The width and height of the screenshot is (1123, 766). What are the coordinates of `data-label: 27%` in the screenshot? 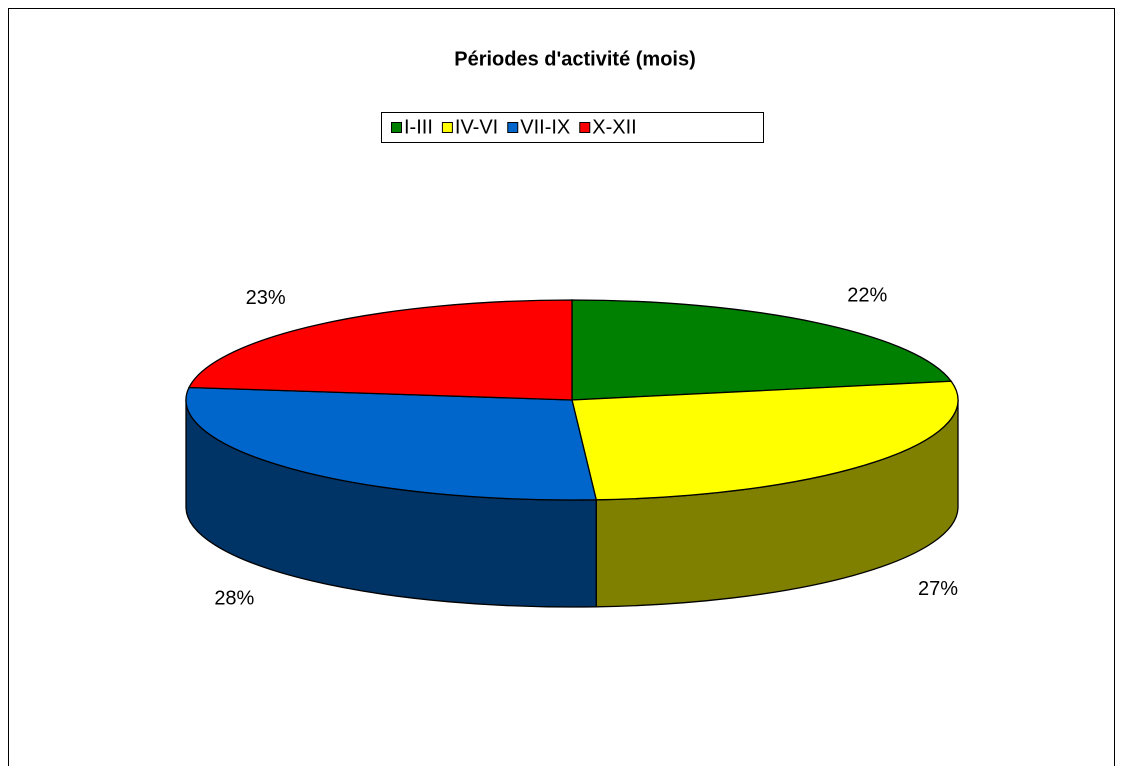 It's located at (938, 589).